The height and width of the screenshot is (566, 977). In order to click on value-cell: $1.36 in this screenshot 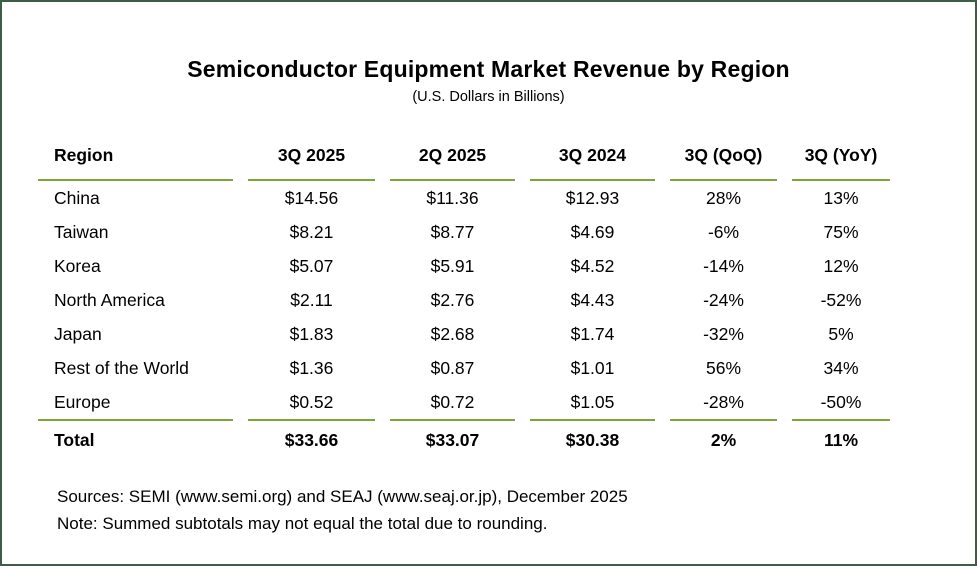, I will do `click(311, 367)`.